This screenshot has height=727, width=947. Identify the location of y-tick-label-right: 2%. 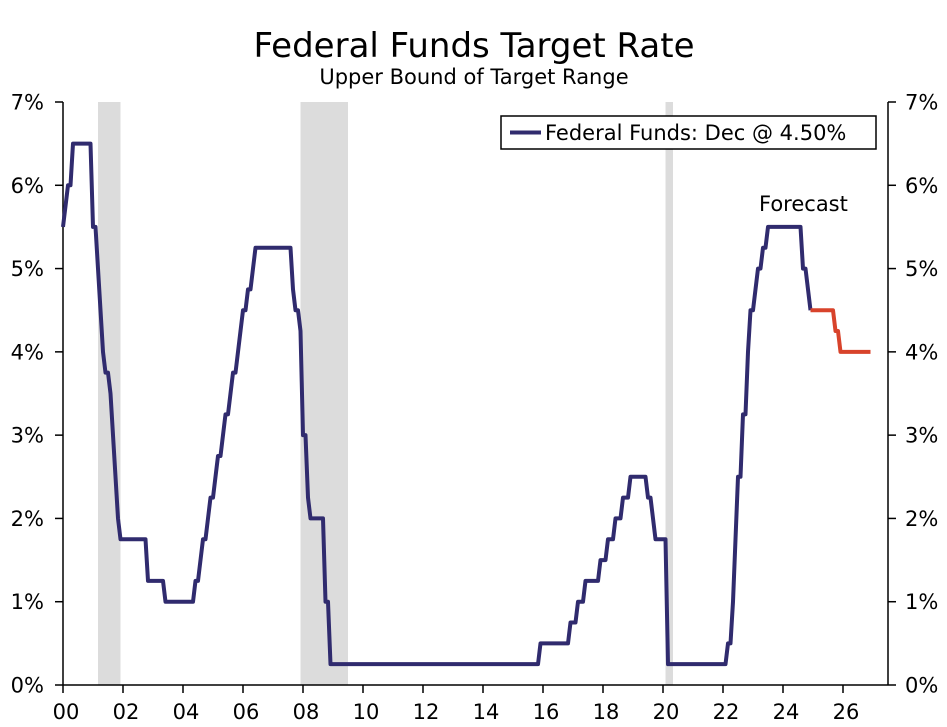
(921, 519).